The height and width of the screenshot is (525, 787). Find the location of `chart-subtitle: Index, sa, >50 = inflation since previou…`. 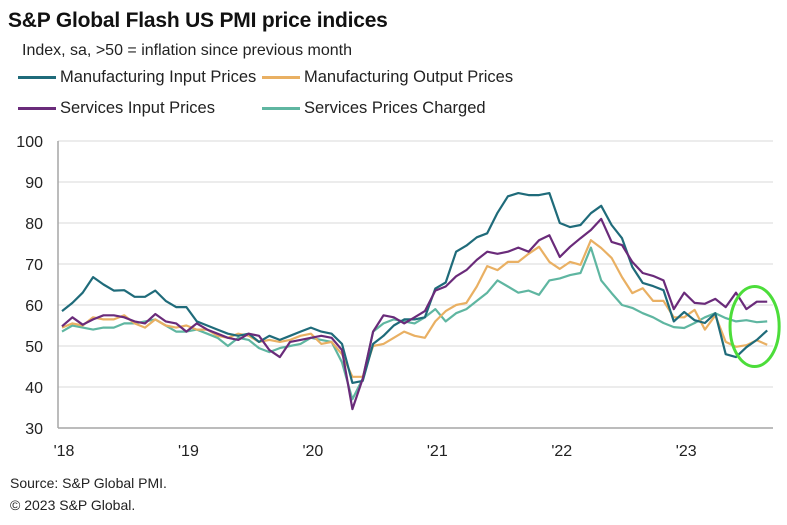

chart-subtitle: Index, sa, >50 = inflation since previou… is located at coordinates (187, 50).